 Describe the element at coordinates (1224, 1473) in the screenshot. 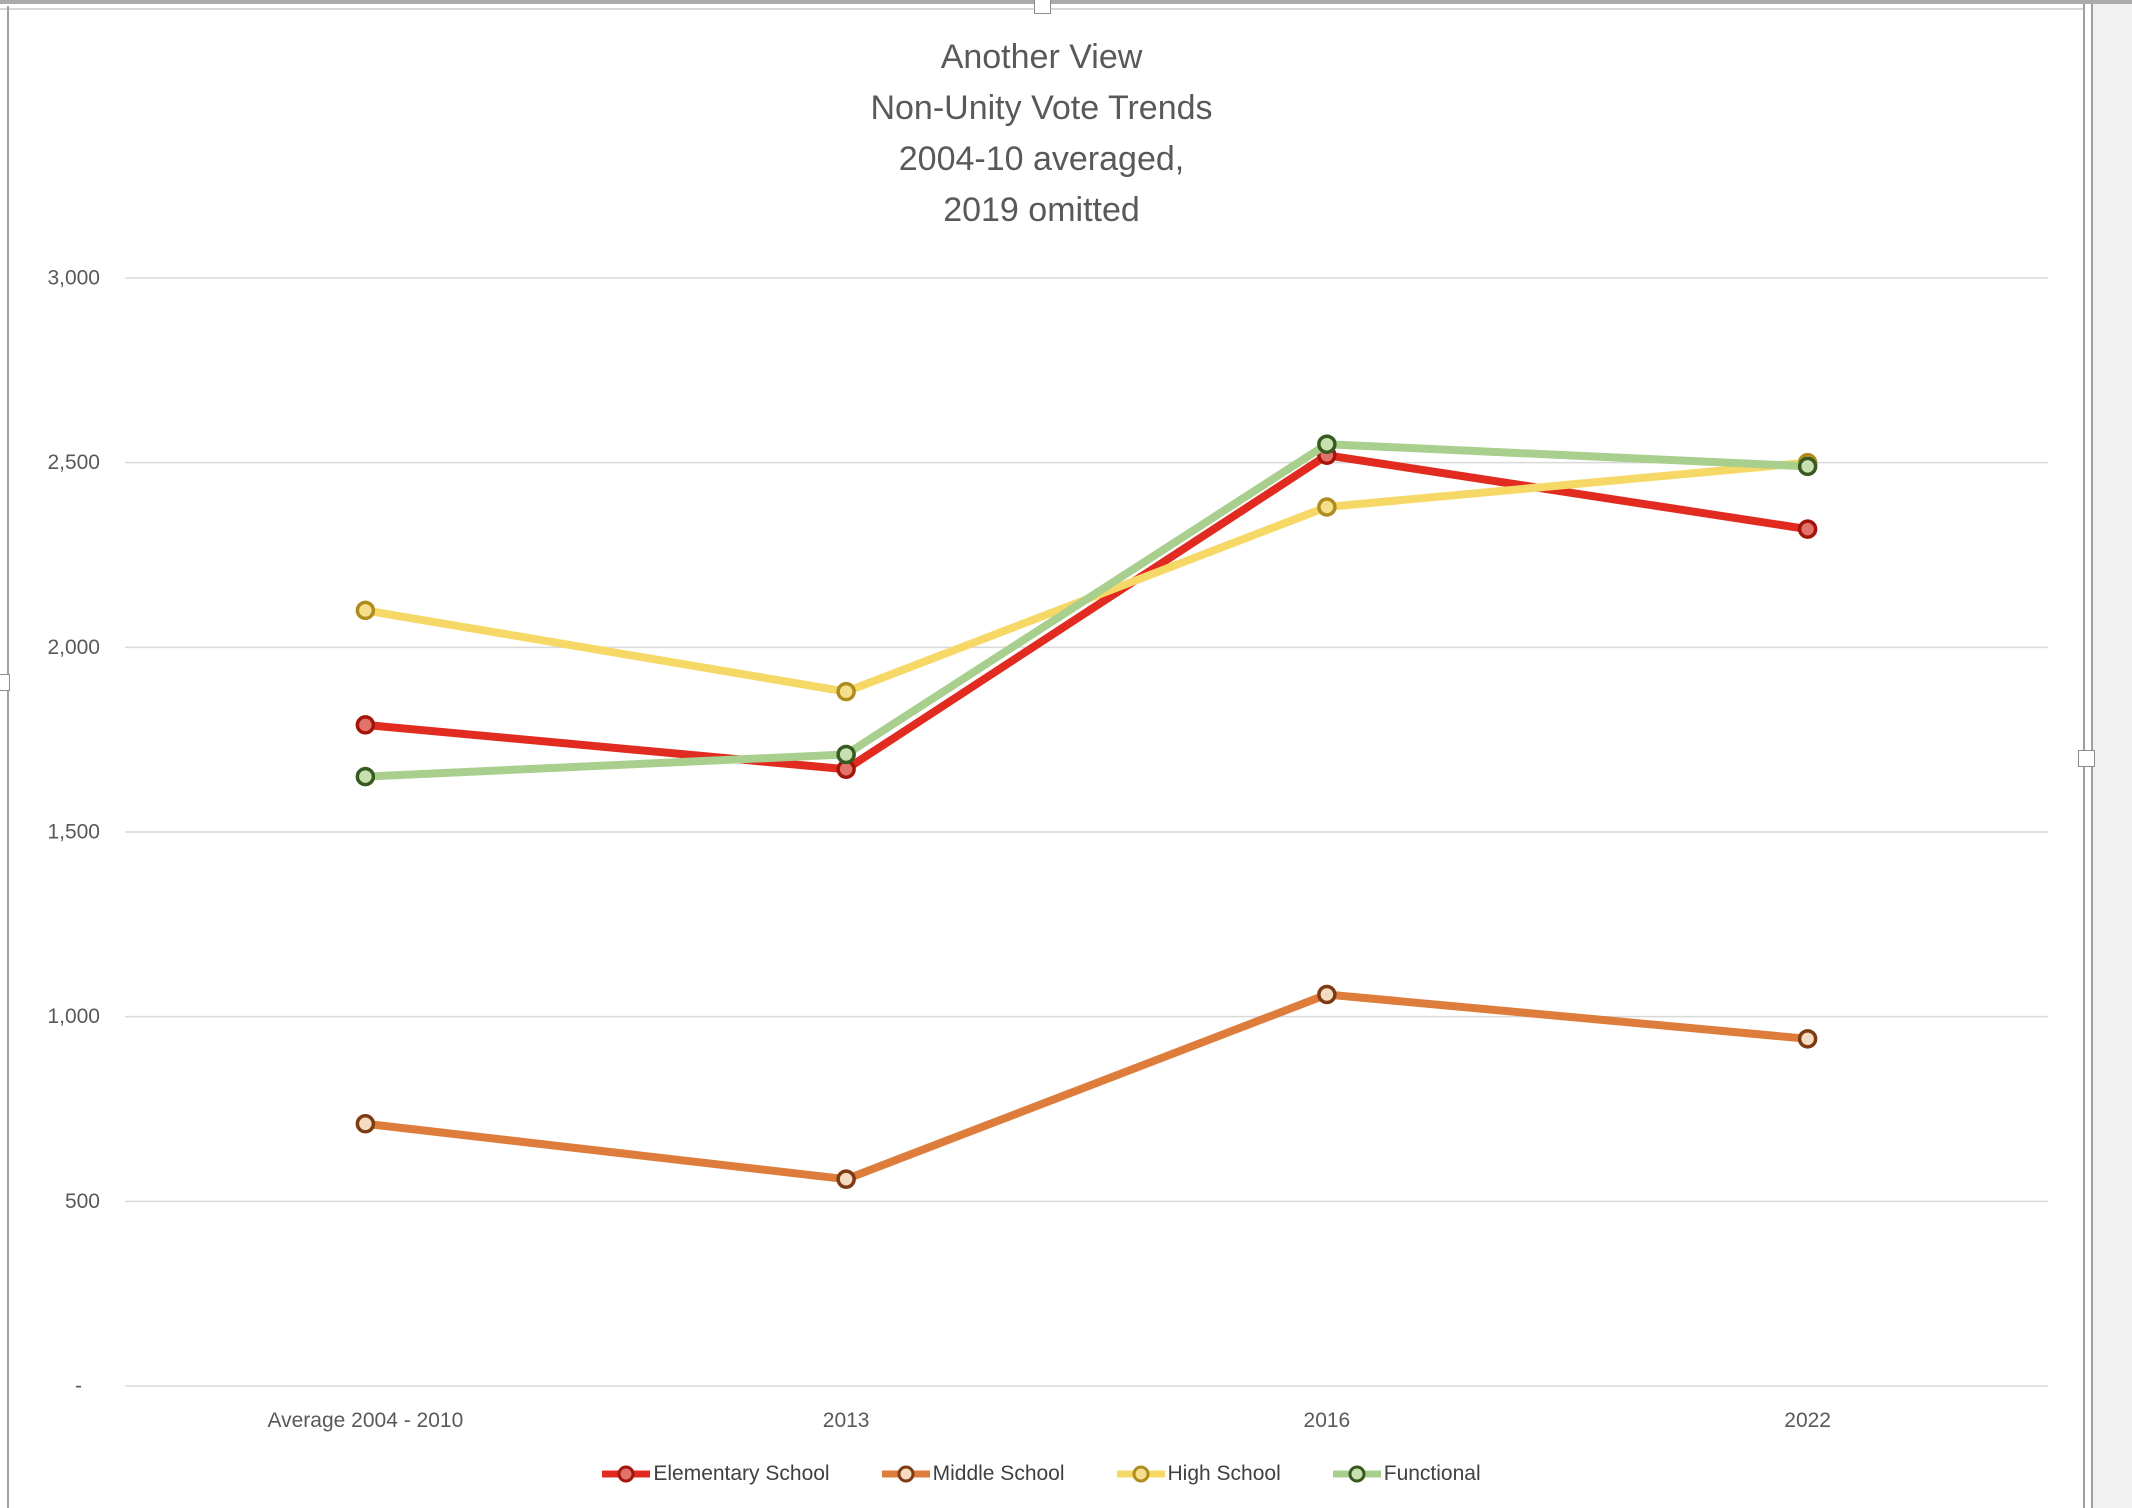

I see `legend-label: High School` at that location.